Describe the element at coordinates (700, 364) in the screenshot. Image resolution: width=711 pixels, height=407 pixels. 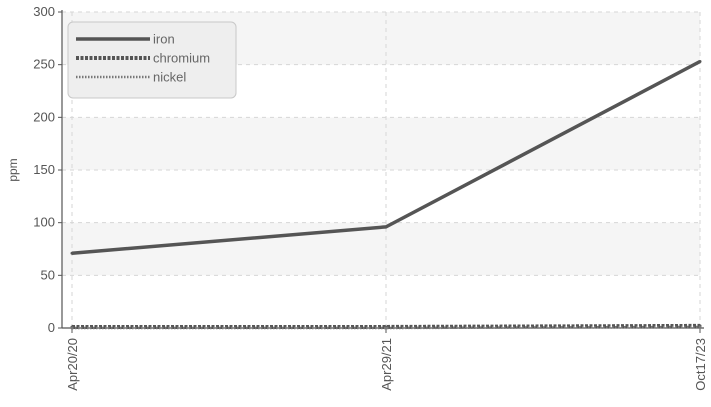
I see `x-tick-label: Oct17/23` at that location.